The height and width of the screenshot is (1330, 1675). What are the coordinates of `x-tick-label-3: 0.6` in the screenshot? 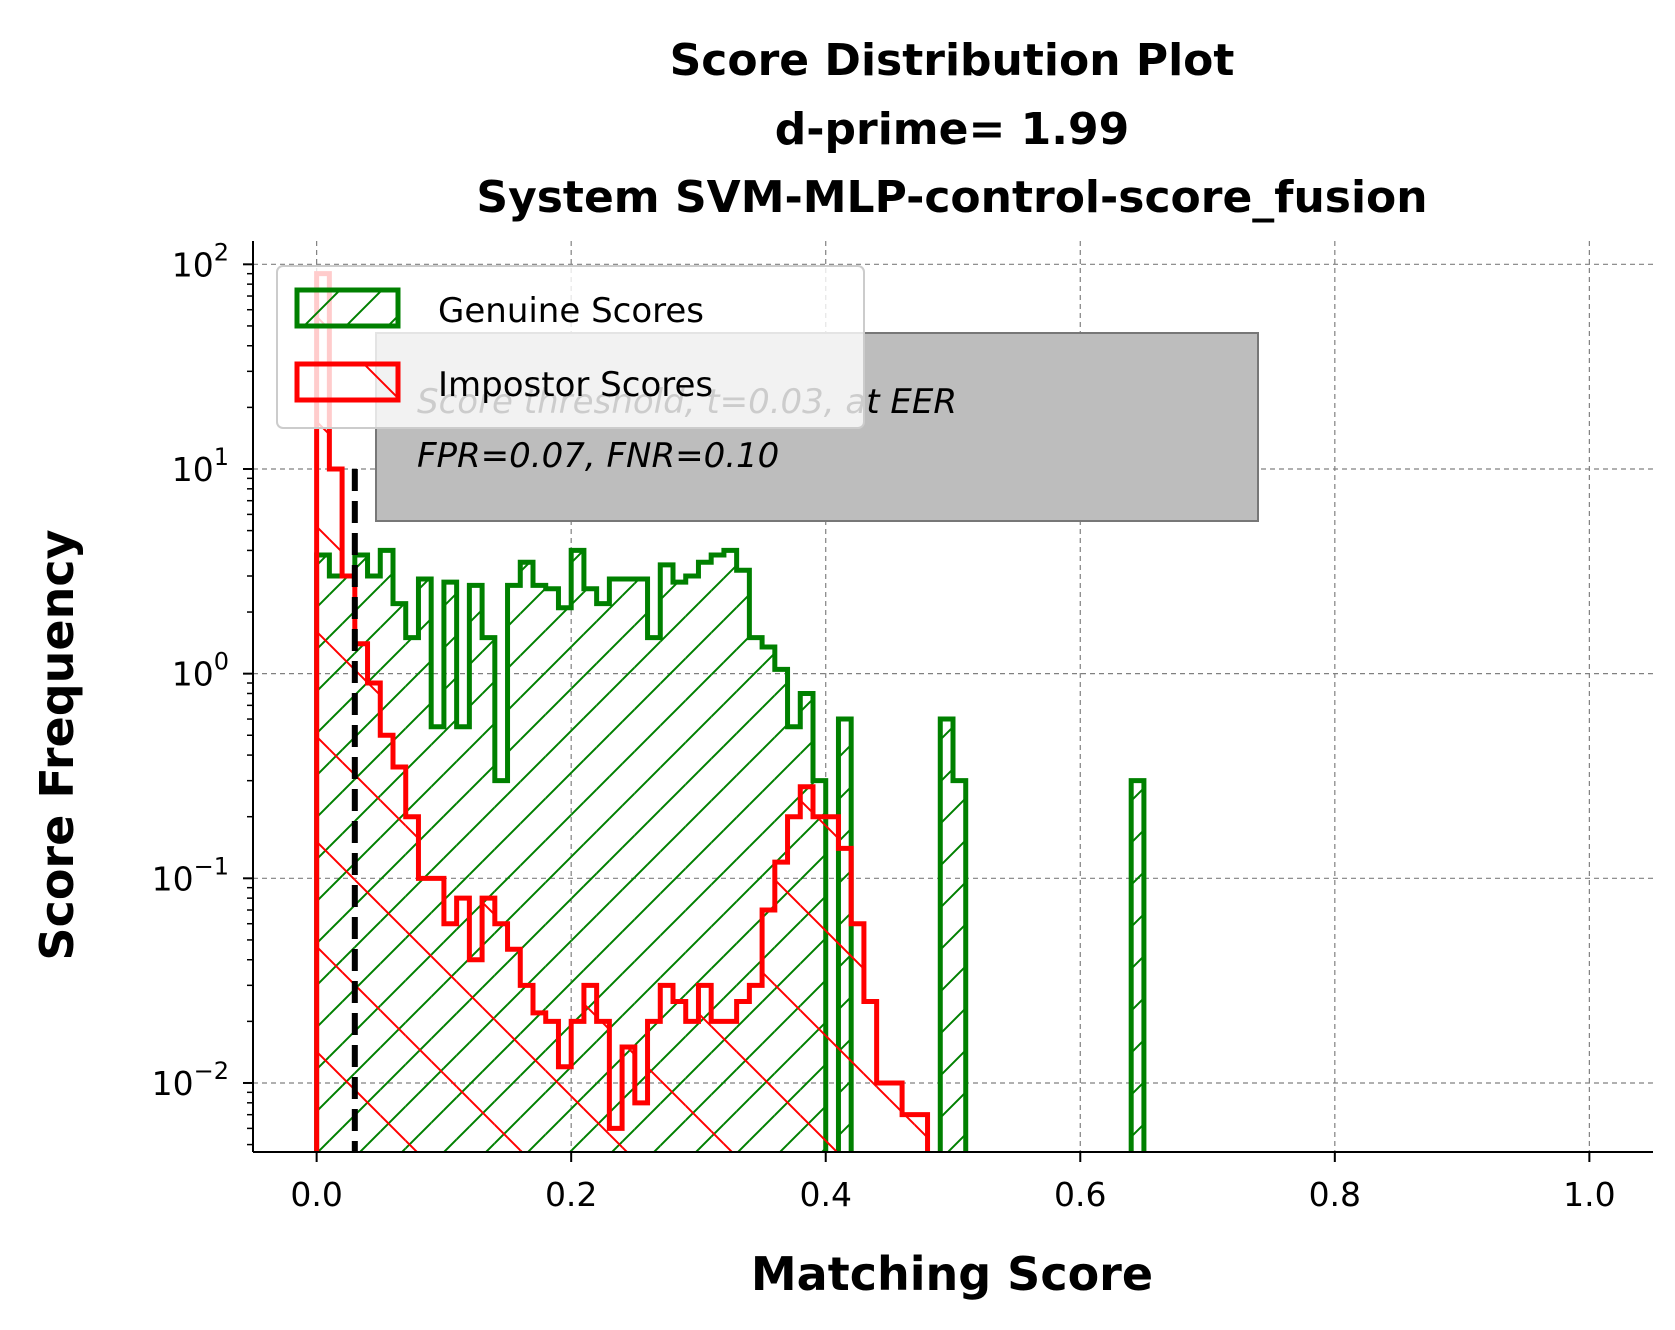 It's located at (1080, 1194).